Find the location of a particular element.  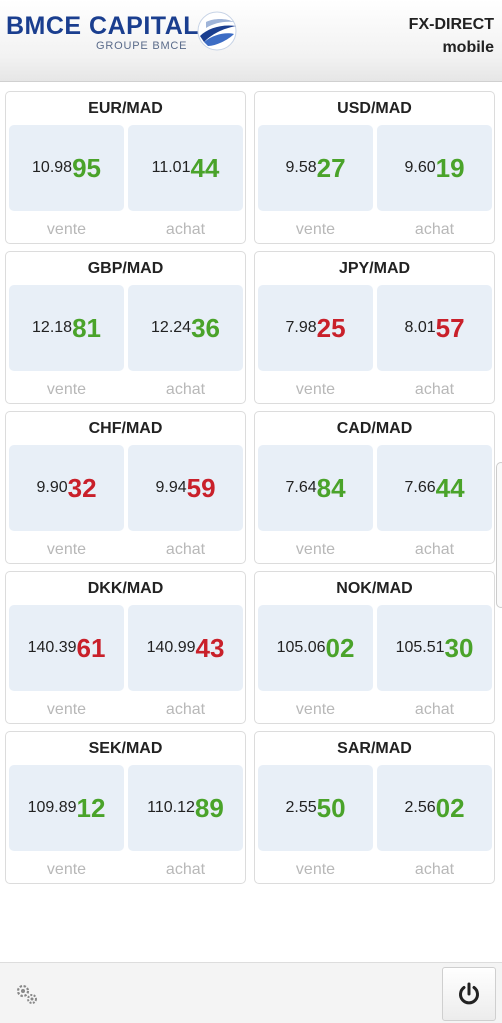

pair-title: USD/MAD is located at coordinates (374, 108).